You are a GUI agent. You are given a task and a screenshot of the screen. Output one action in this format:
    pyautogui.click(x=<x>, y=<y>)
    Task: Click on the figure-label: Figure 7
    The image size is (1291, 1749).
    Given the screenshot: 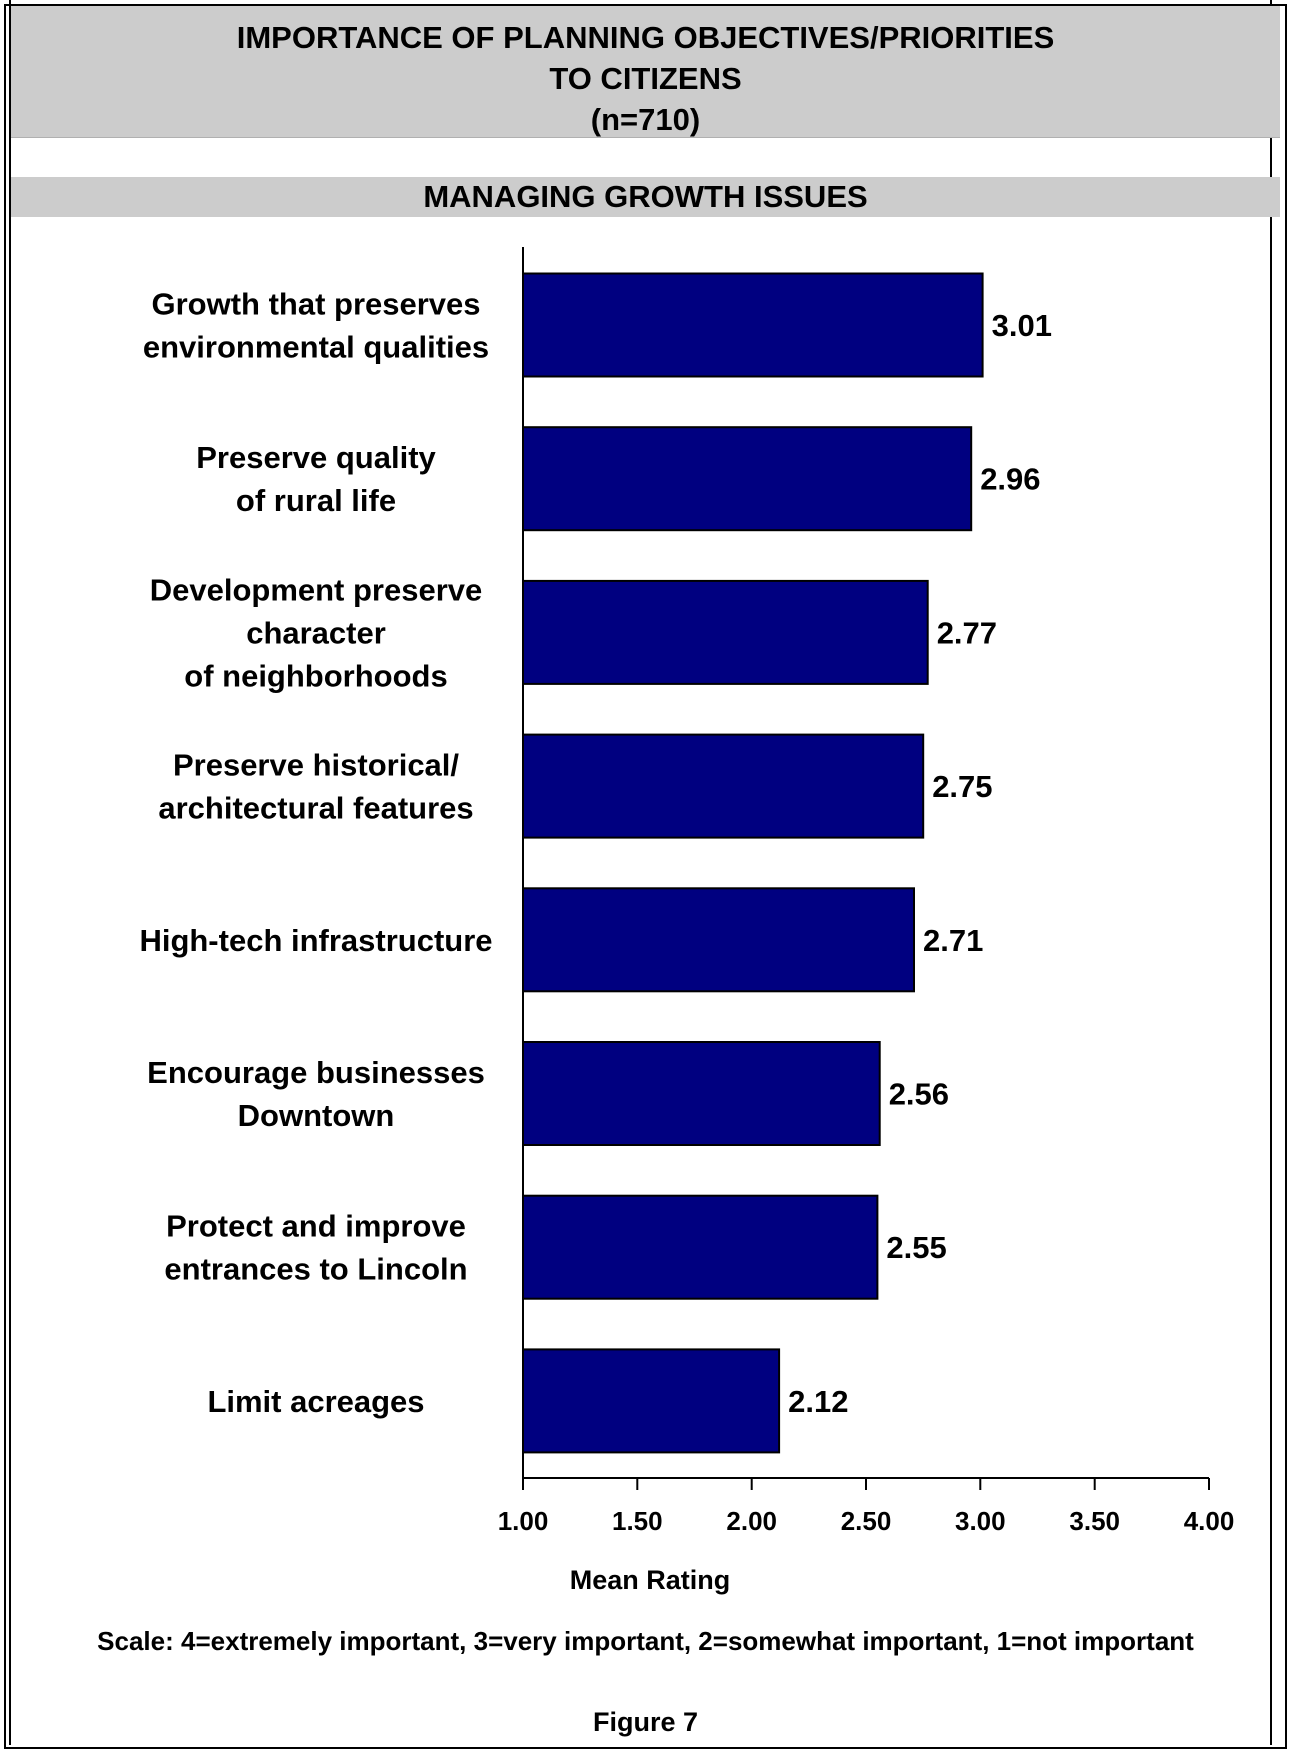 What is the action you would take?
    pyautogui.click(x=645, y=1722)
    